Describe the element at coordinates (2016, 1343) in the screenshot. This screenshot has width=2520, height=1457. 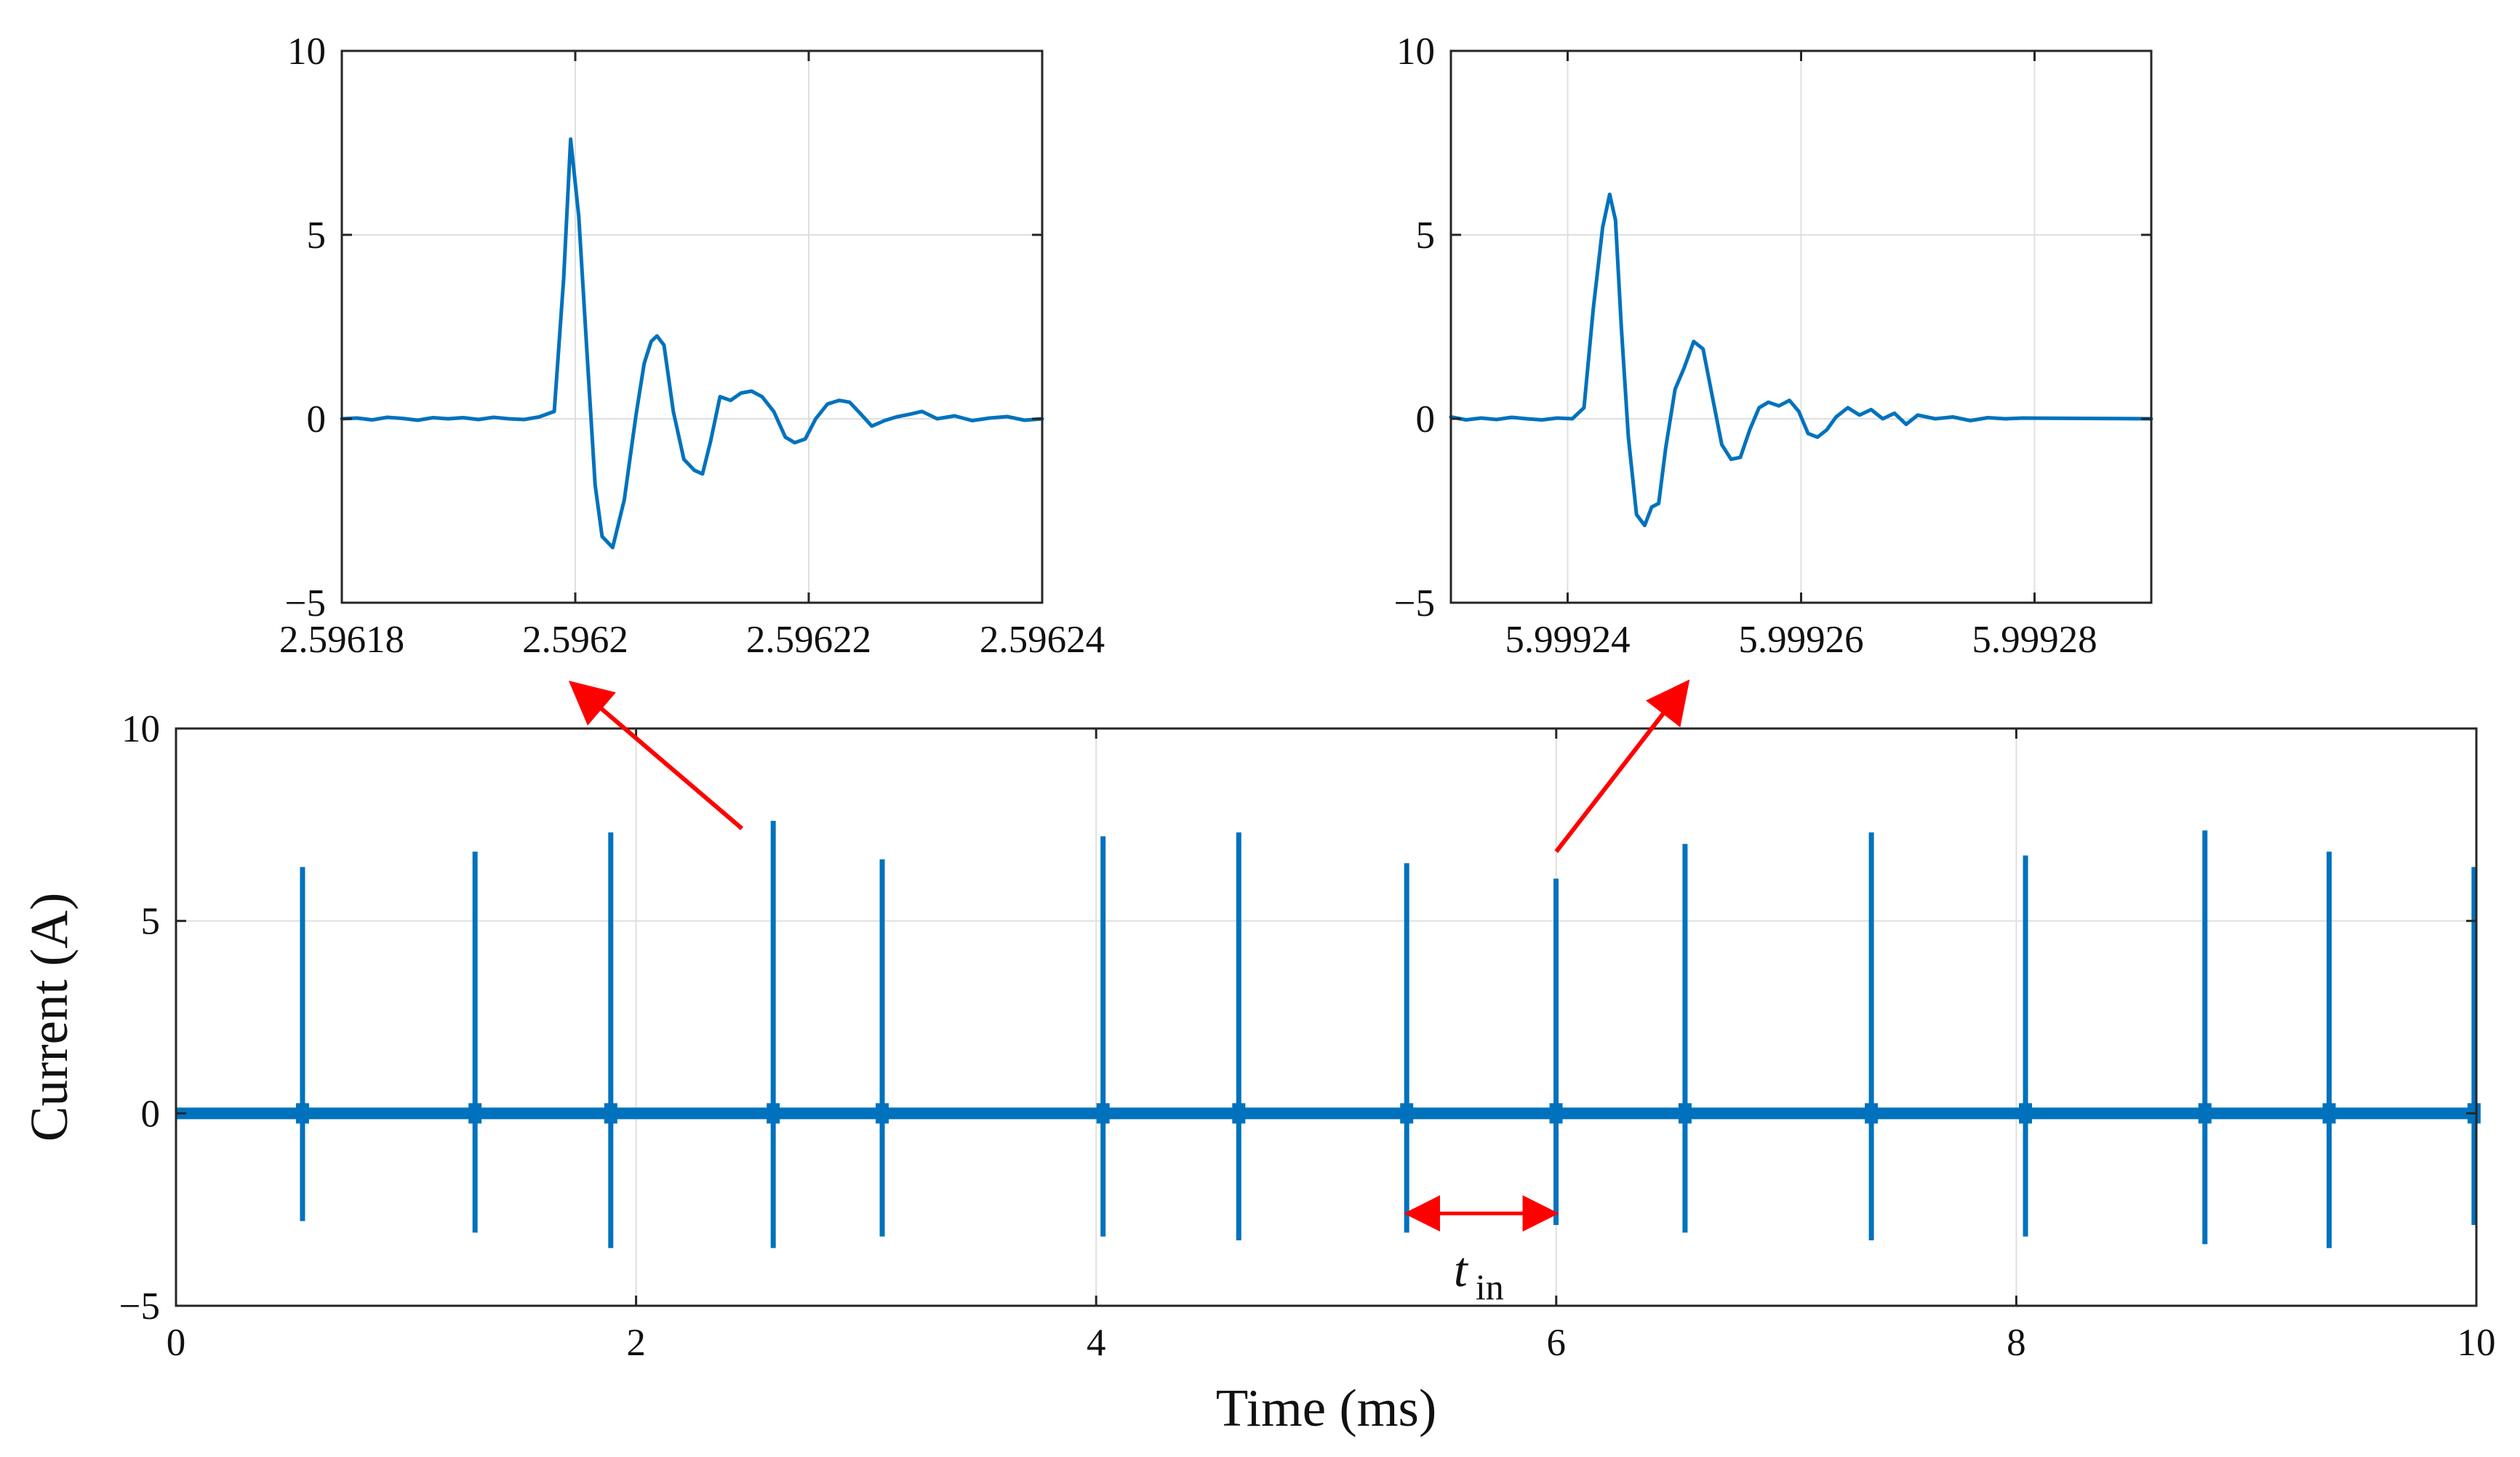
I see `main-x-tick-label-4: 8` at that location.